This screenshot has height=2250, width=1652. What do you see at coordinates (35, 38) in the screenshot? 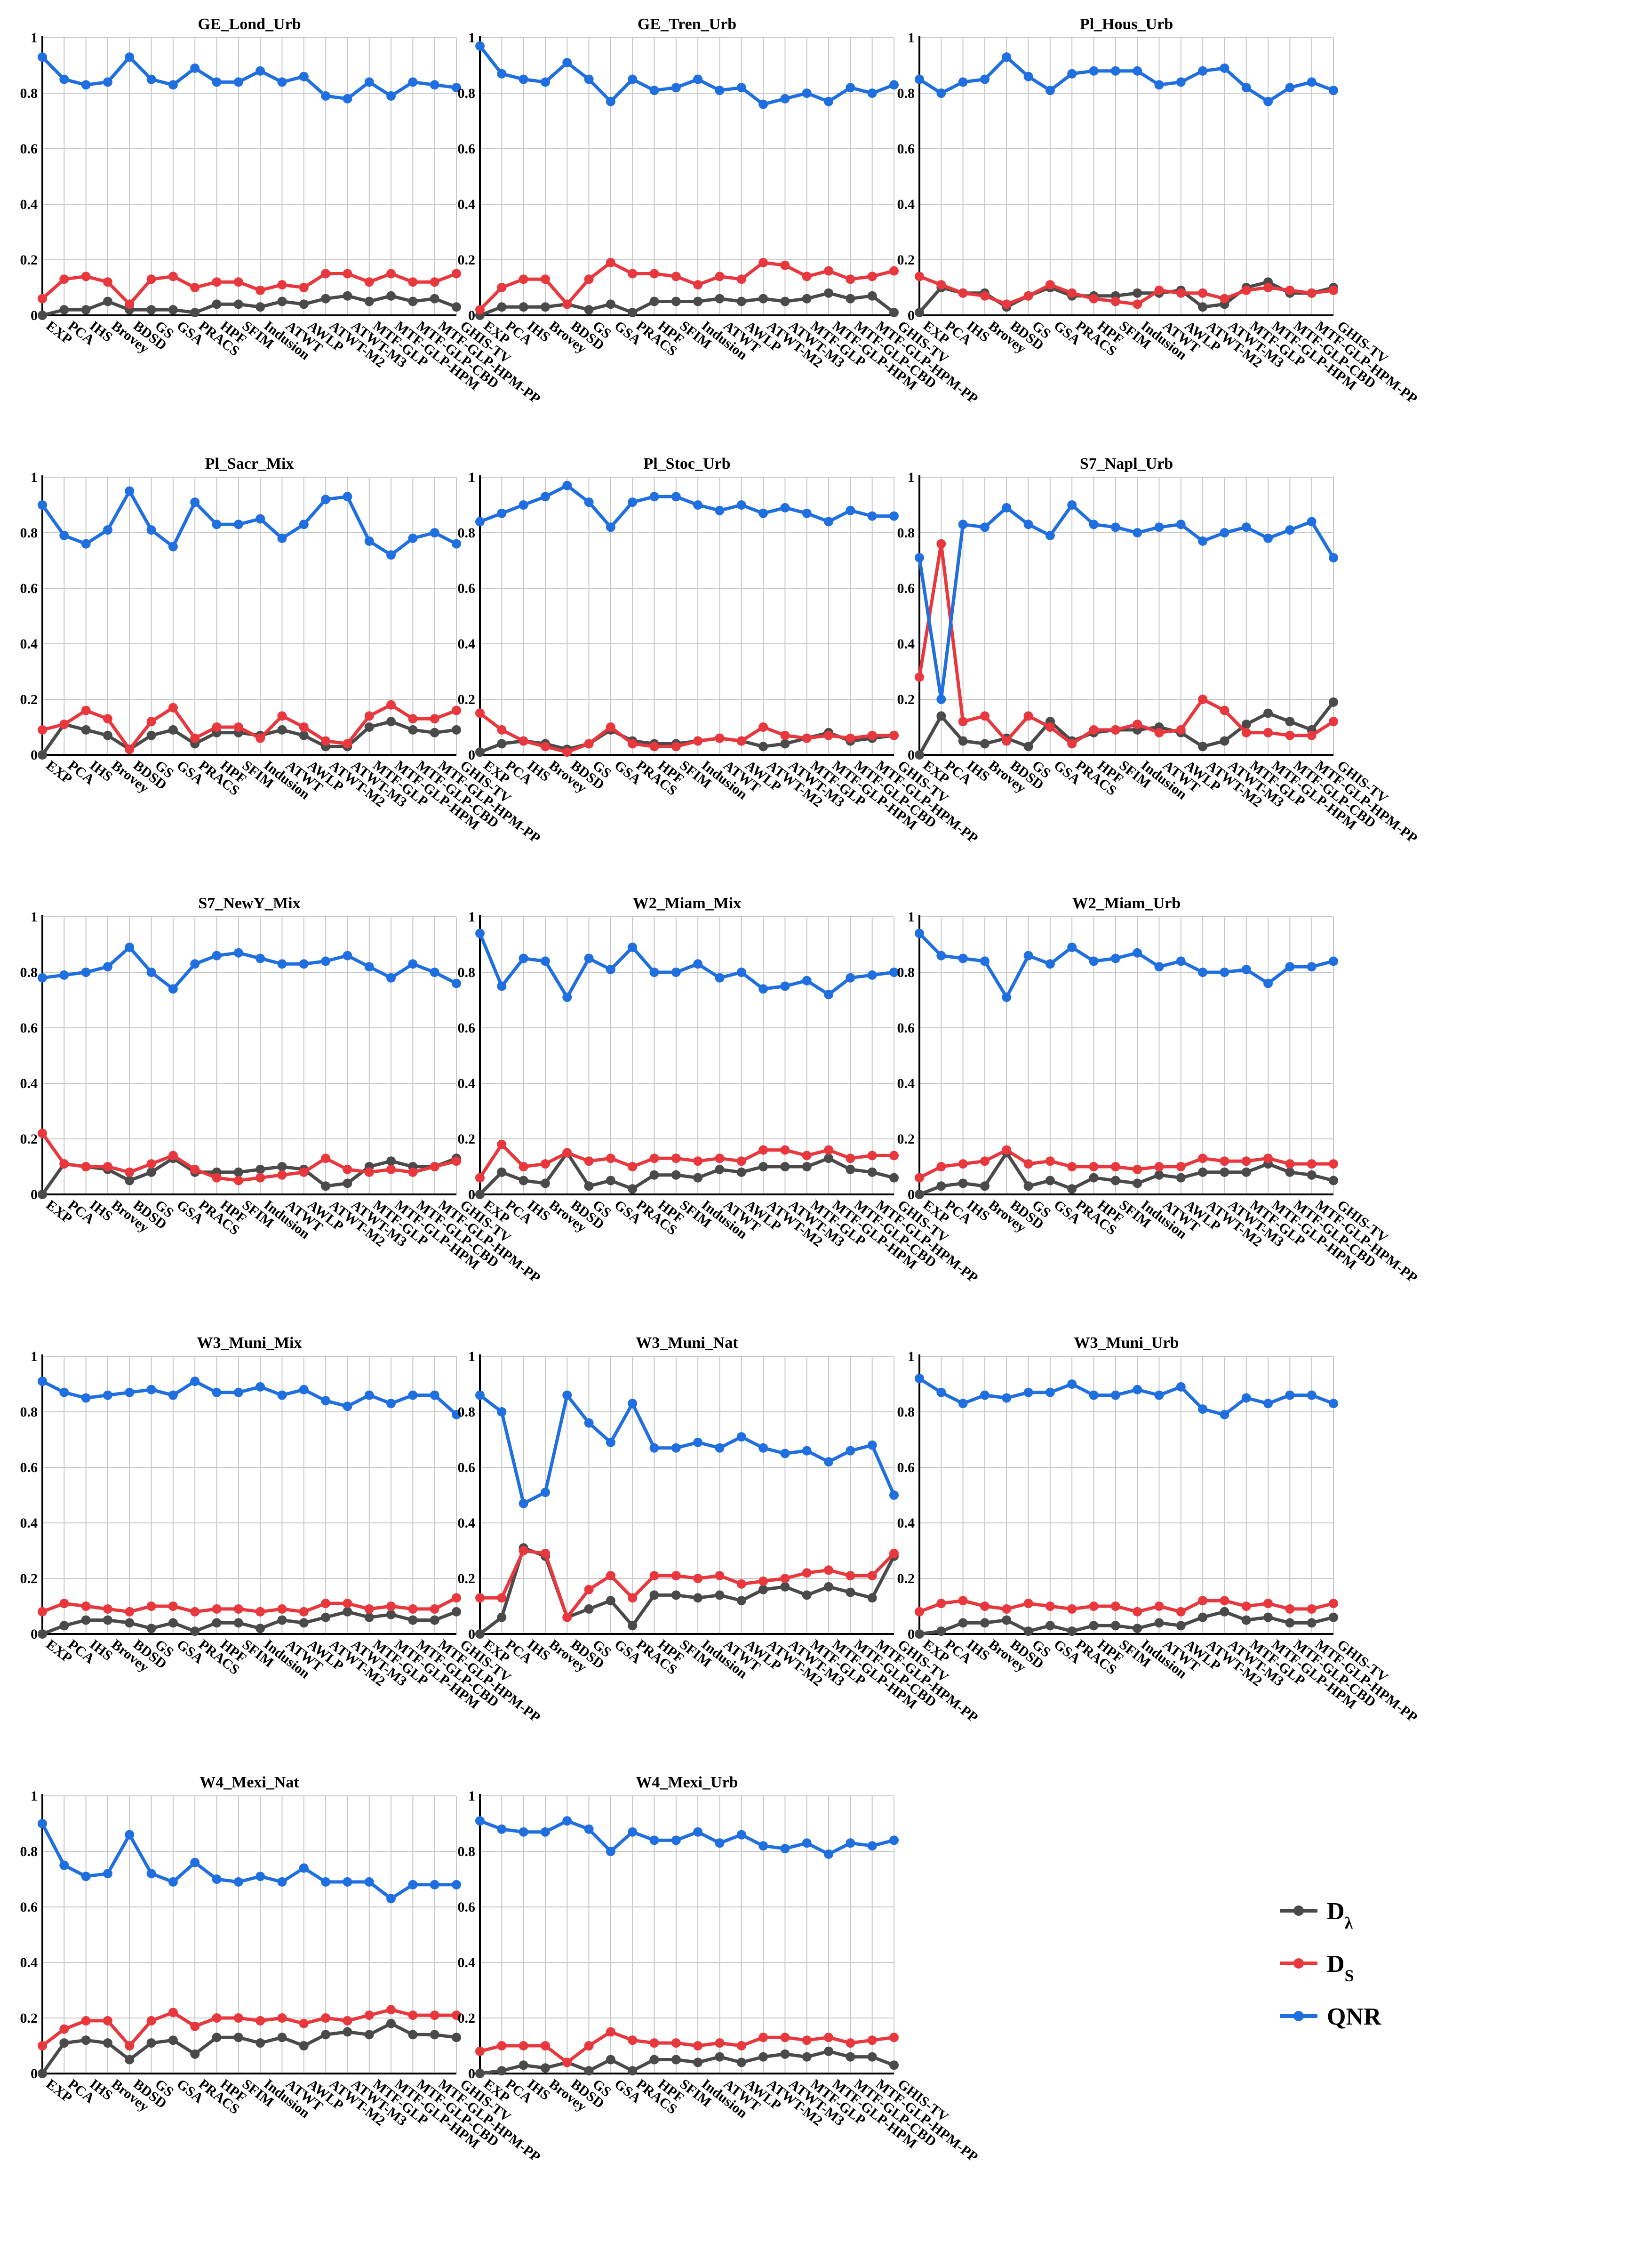
I see `y-tick-label: 1` at bounding box center [35, 38].